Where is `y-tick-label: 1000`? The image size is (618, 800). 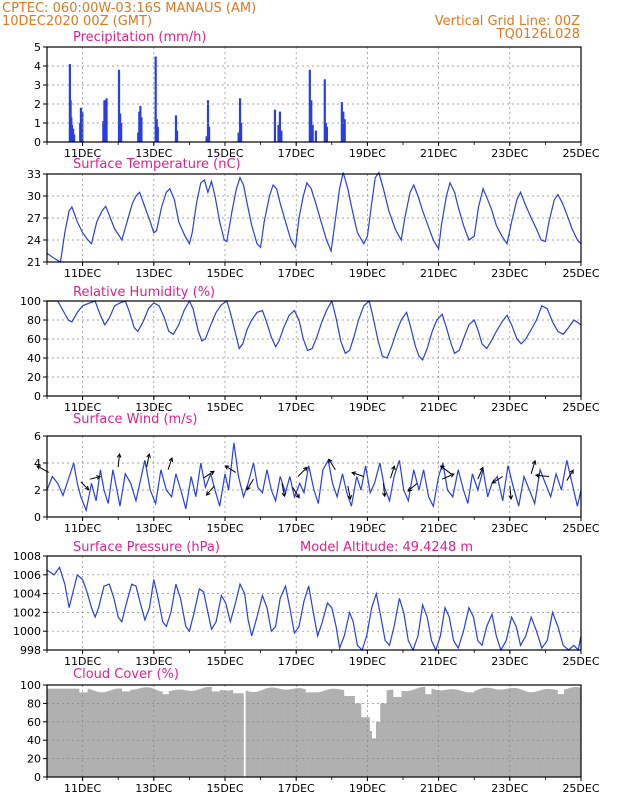
y-tick-label: 1000 is located at coordinates (27, 631).